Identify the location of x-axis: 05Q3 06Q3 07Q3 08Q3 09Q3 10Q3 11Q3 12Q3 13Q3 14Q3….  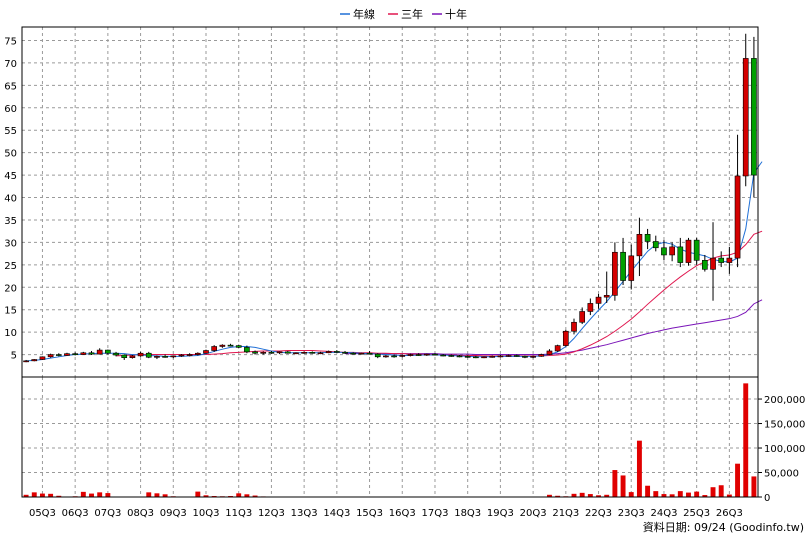
(386, 513).